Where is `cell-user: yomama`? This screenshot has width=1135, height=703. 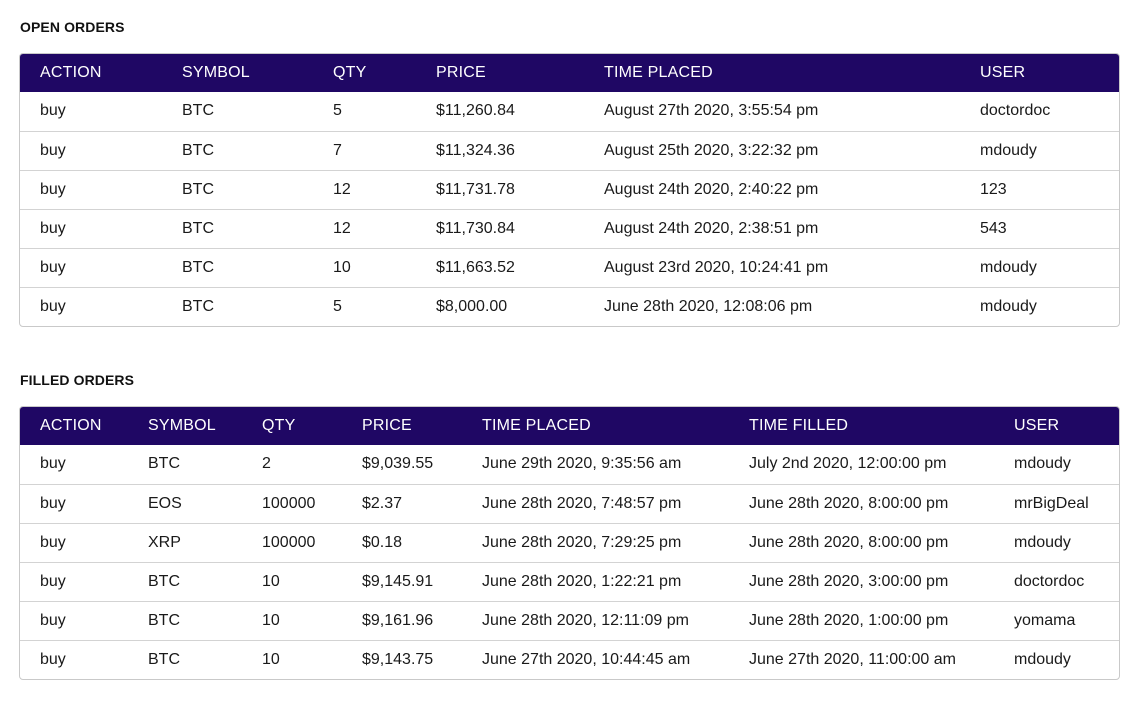 cell-user: yomama is located at coordinates (1056, 620).